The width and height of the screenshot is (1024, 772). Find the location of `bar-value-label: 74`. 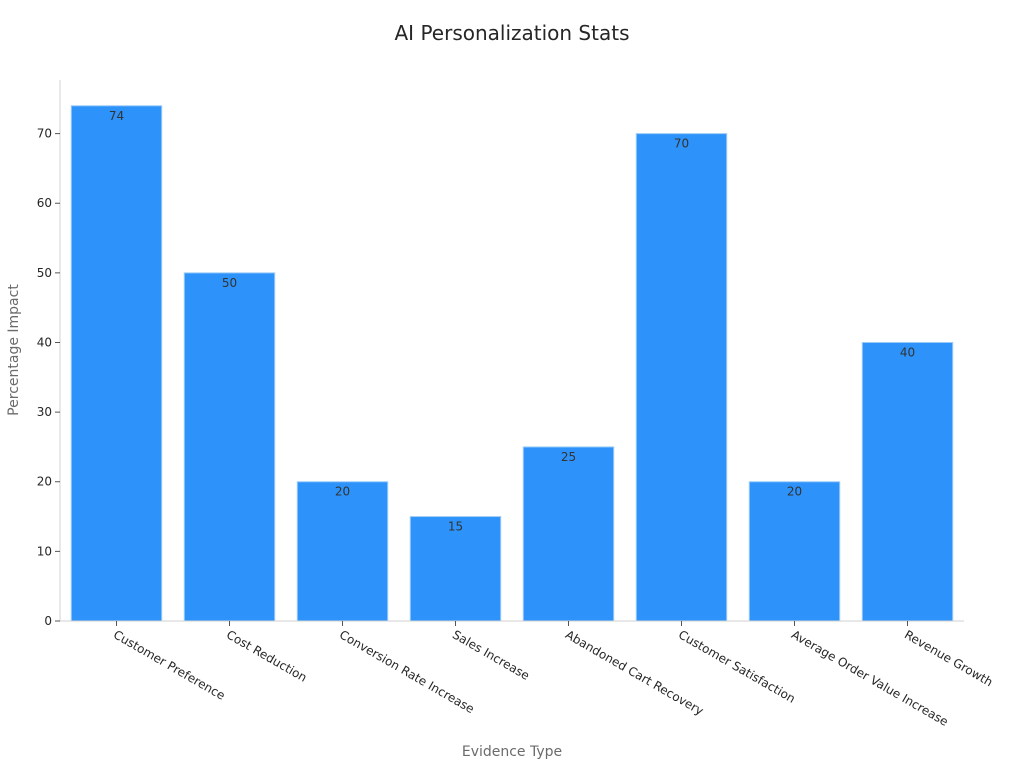

bar-value-label: 74 is located at coordinates (116, 116).